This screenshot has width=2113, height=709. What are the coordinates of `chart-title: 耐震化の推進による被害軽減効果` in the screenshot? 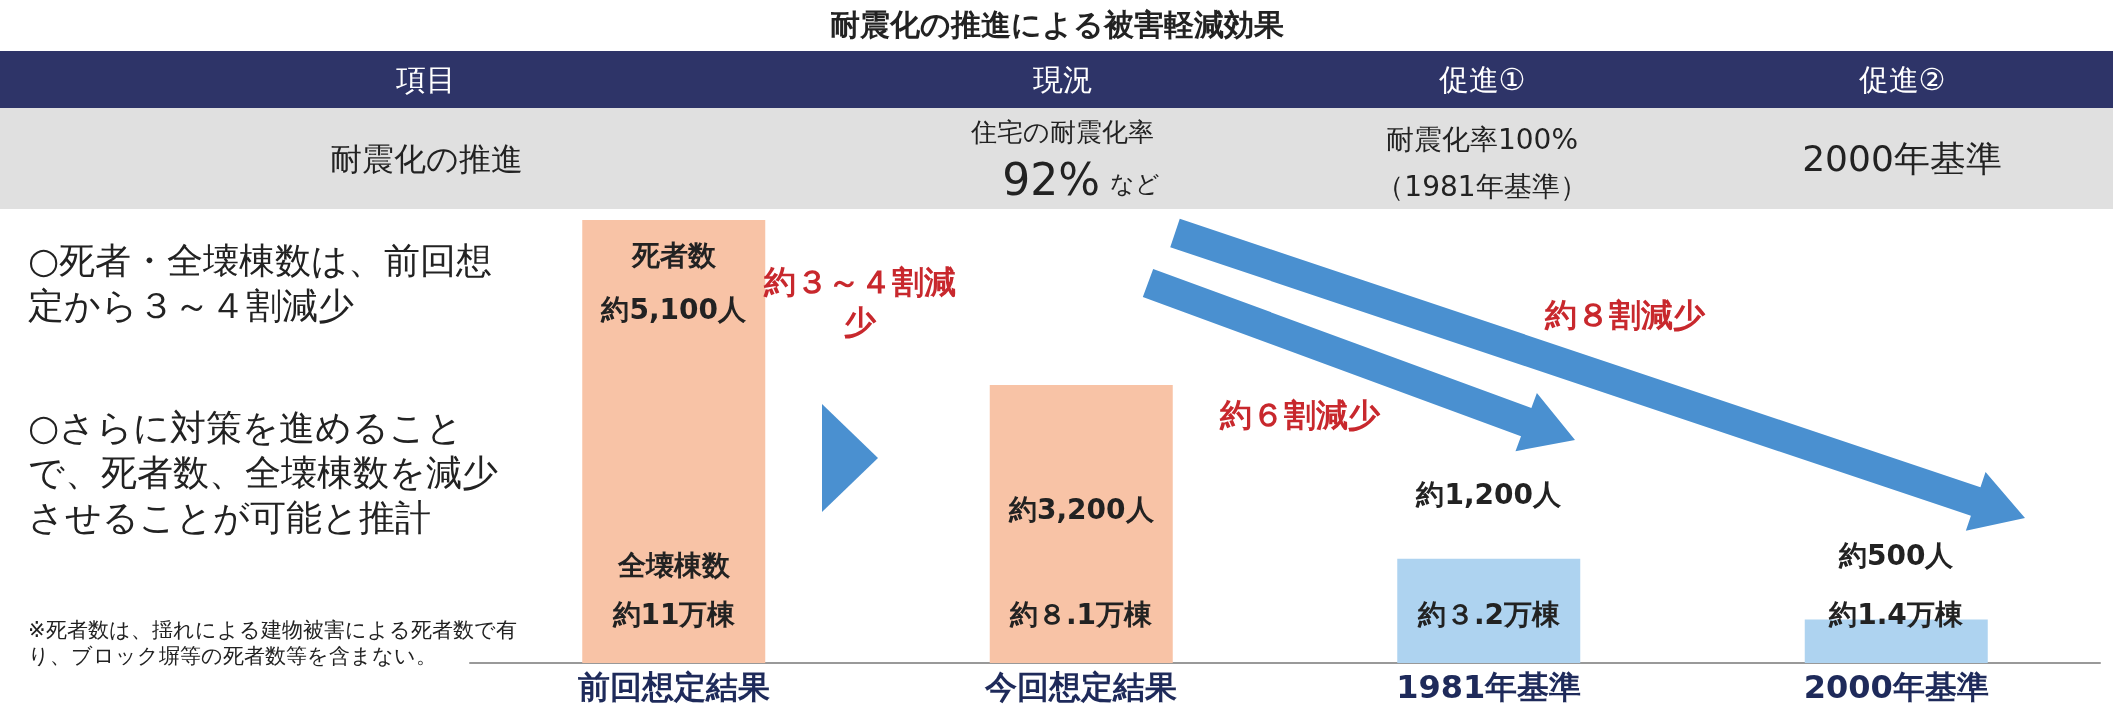 It's located at (1056, 24).